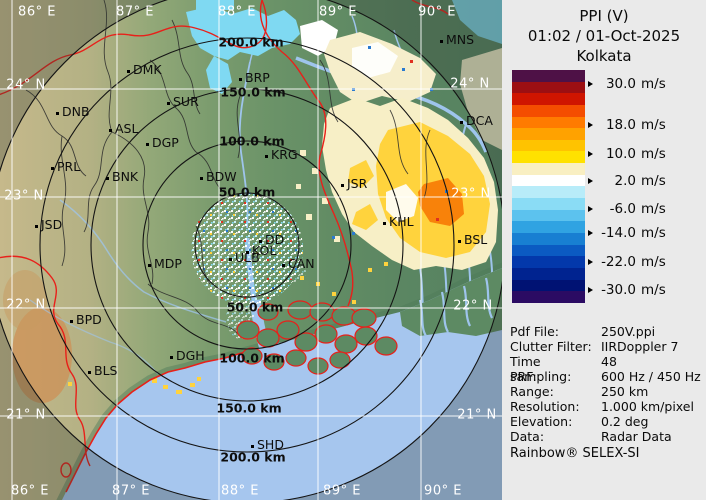 Image resolution: width=706 pixels, height=500 pixels. I want to click on station-code: BDW, so click(221, 176).